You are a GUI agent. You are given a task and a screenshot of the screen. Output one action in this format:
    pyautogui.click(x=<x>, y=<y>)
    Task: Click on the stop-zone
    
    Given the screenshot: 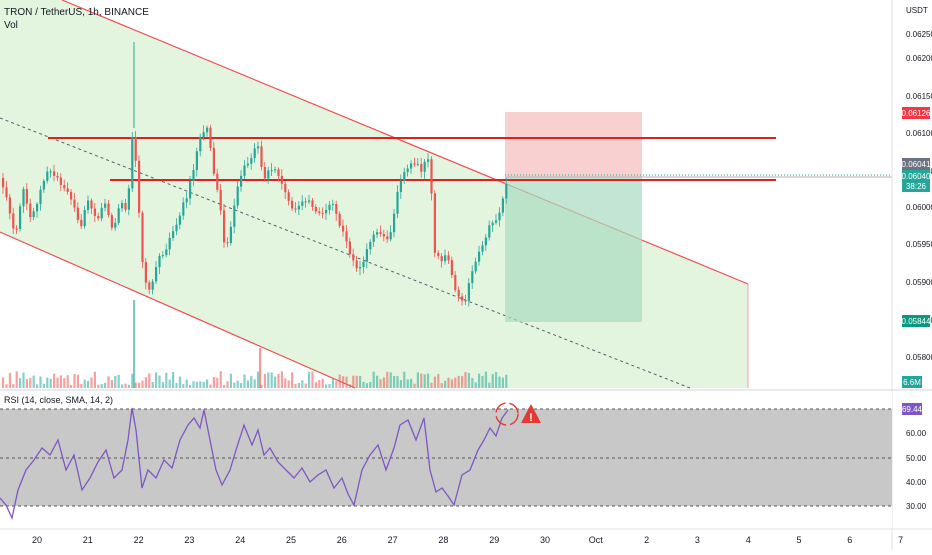 What is the action you would take?
    pyautogui.click(x=573, y=249)
    